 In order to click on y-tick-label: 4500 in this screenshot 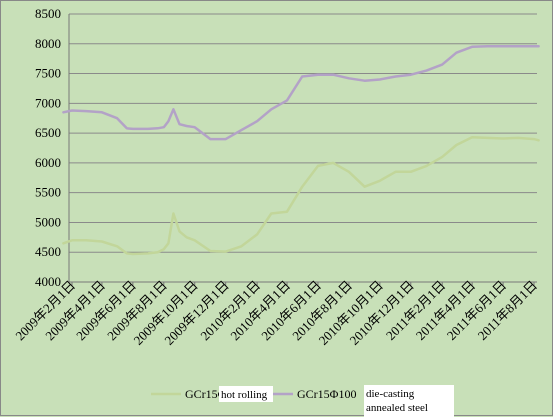, I will do `click(48, 251)`.